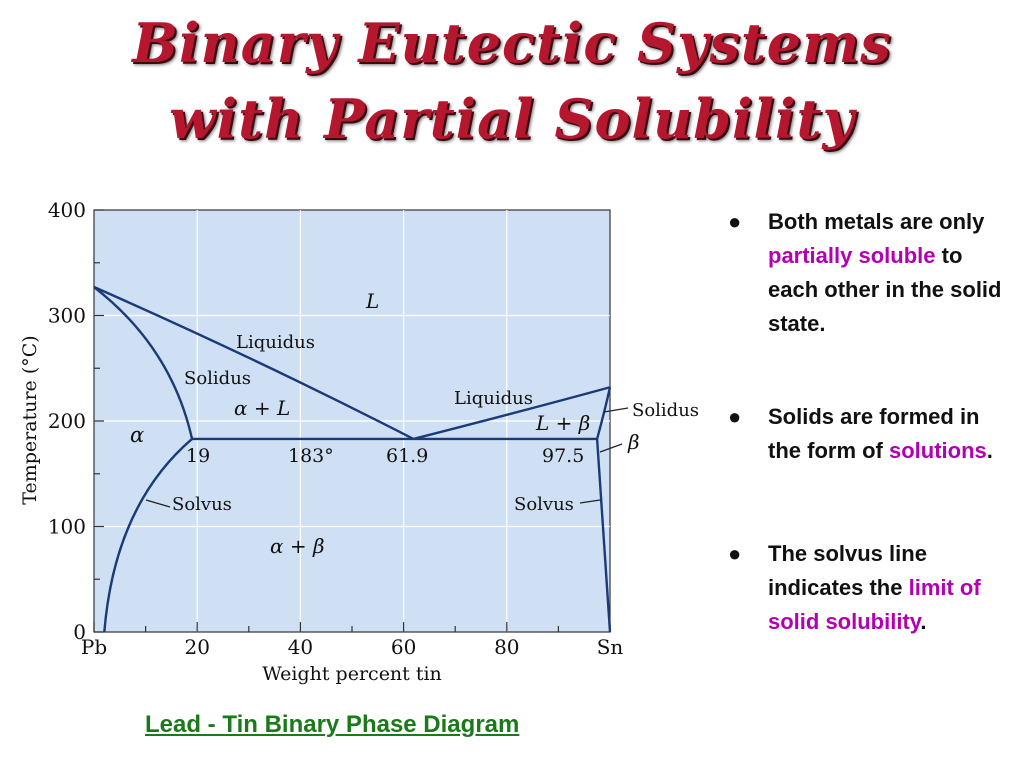  Describe the element at coordinates (275, 342) in the screenshot. I see `label-liquidus-left: Liquidus` at that location.